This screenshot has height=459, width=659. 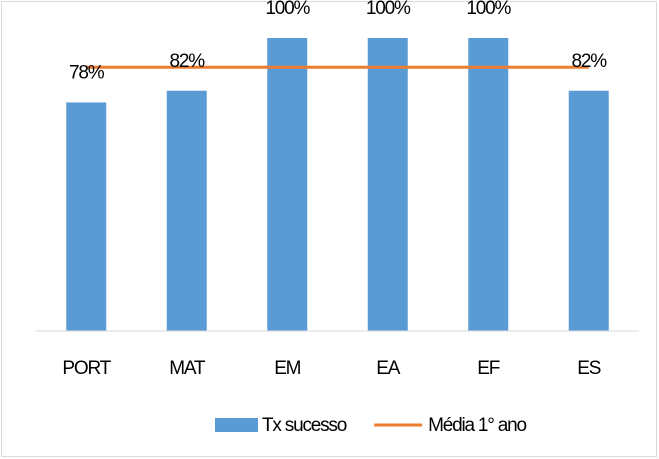 I want to click on x-tick-label: EM, so click(x=287, y=368).